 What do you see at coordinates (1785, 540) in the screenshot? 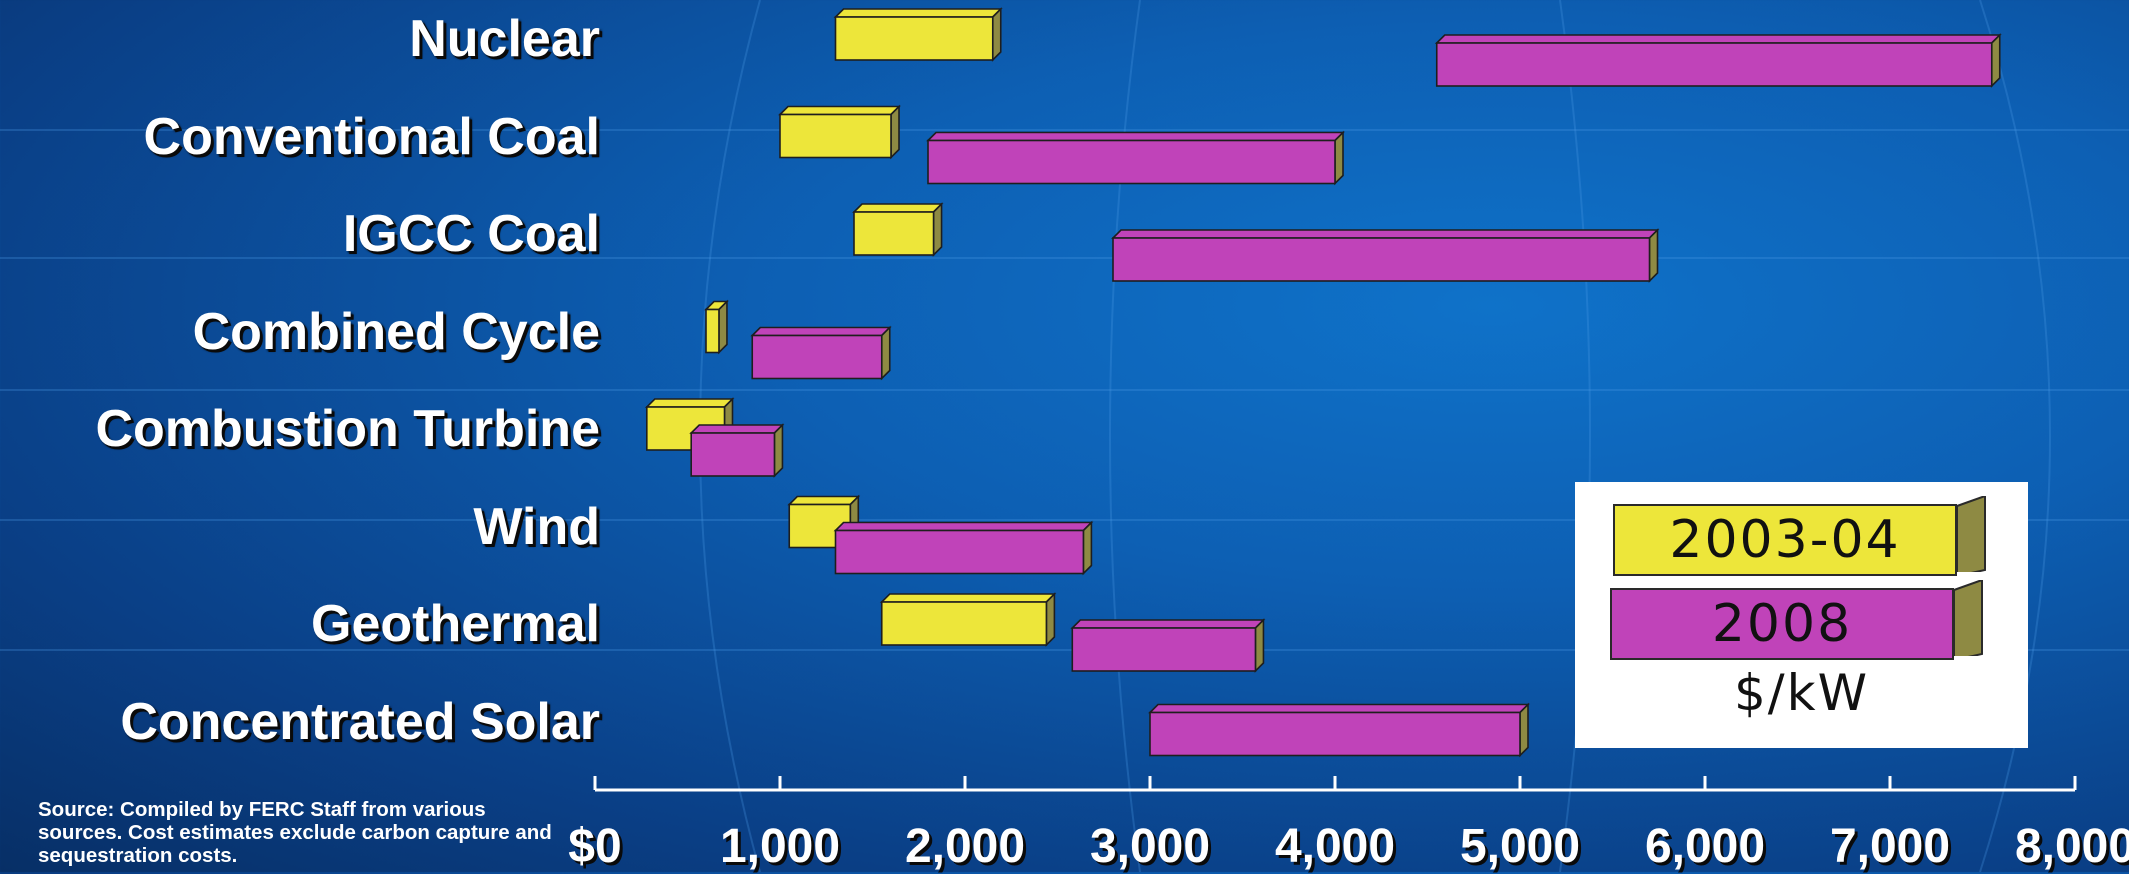
I see `legend-entry-2003-04: 2003-04` at bounding box center [1785, 540].